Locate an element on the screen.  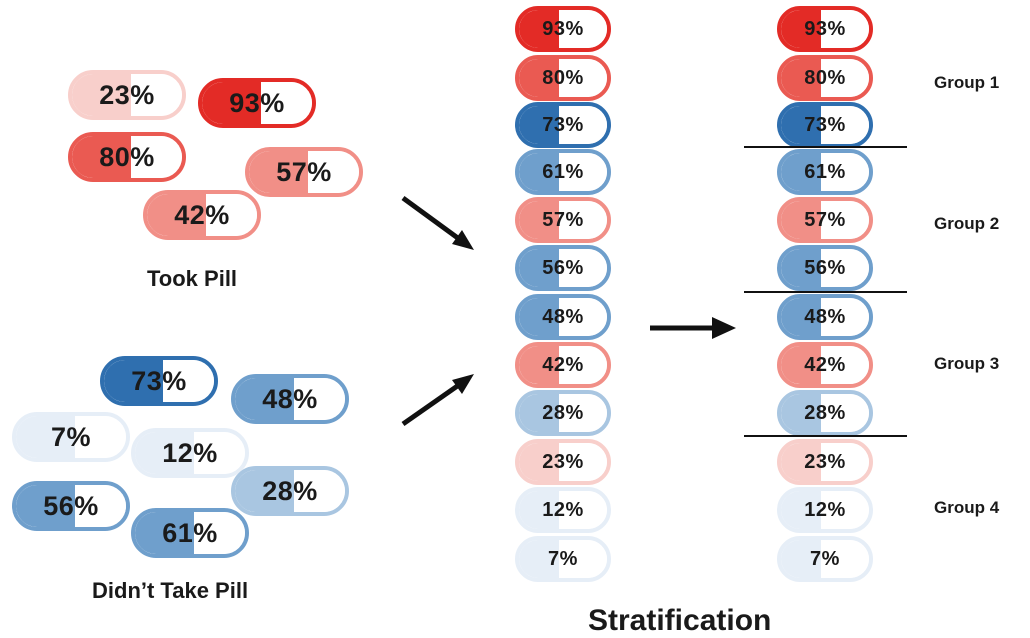
took-pill-capsule: 93% is located at coordinates (257, 103).